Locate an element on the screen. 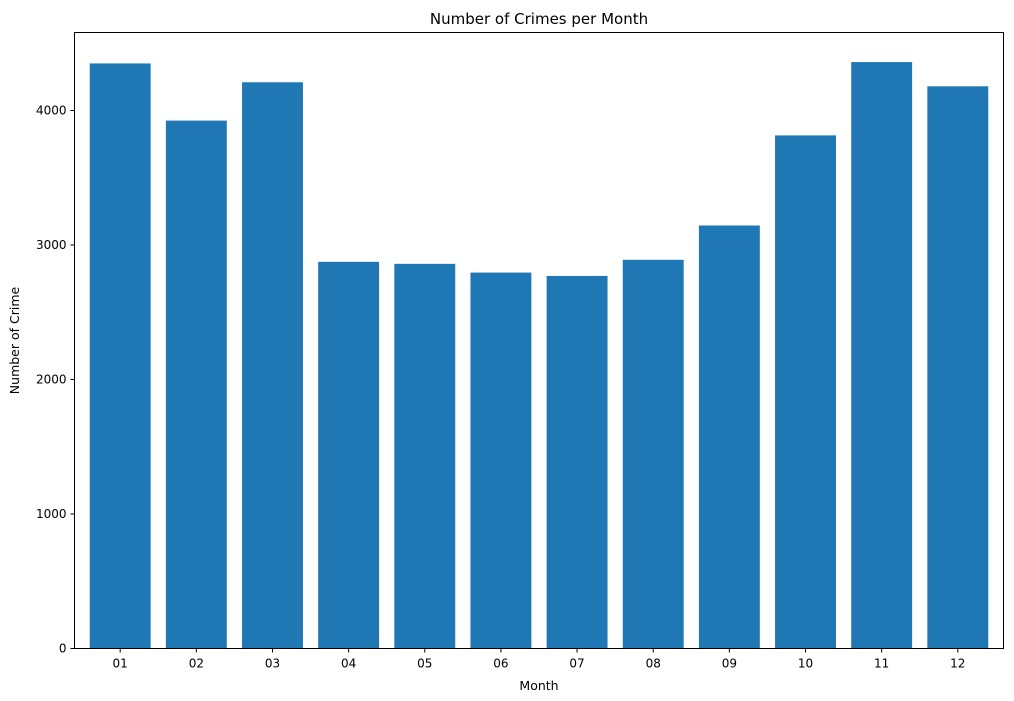 This screenshot has height=701, width=1014. y-tick-label: 3000 is located at coordinates (51, 245).